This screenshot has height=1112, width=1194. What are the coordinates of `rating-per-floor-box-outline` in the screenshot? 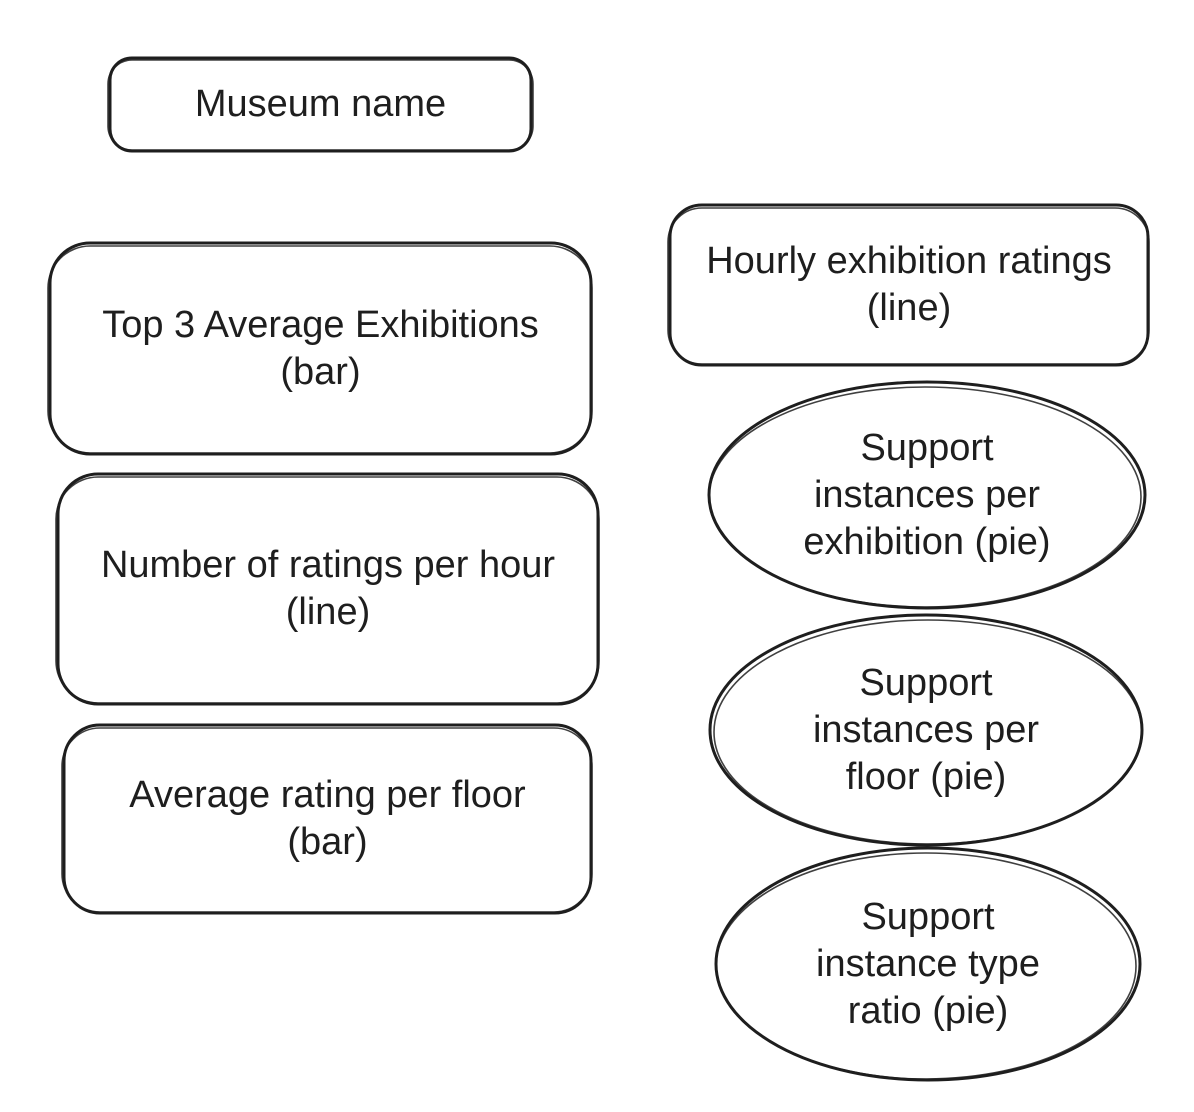 It's located at (327, 819).